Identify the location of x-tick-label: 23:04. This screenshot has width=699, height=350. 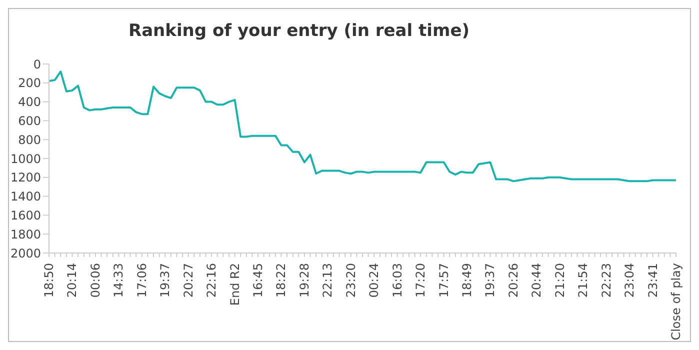
(629, 280).